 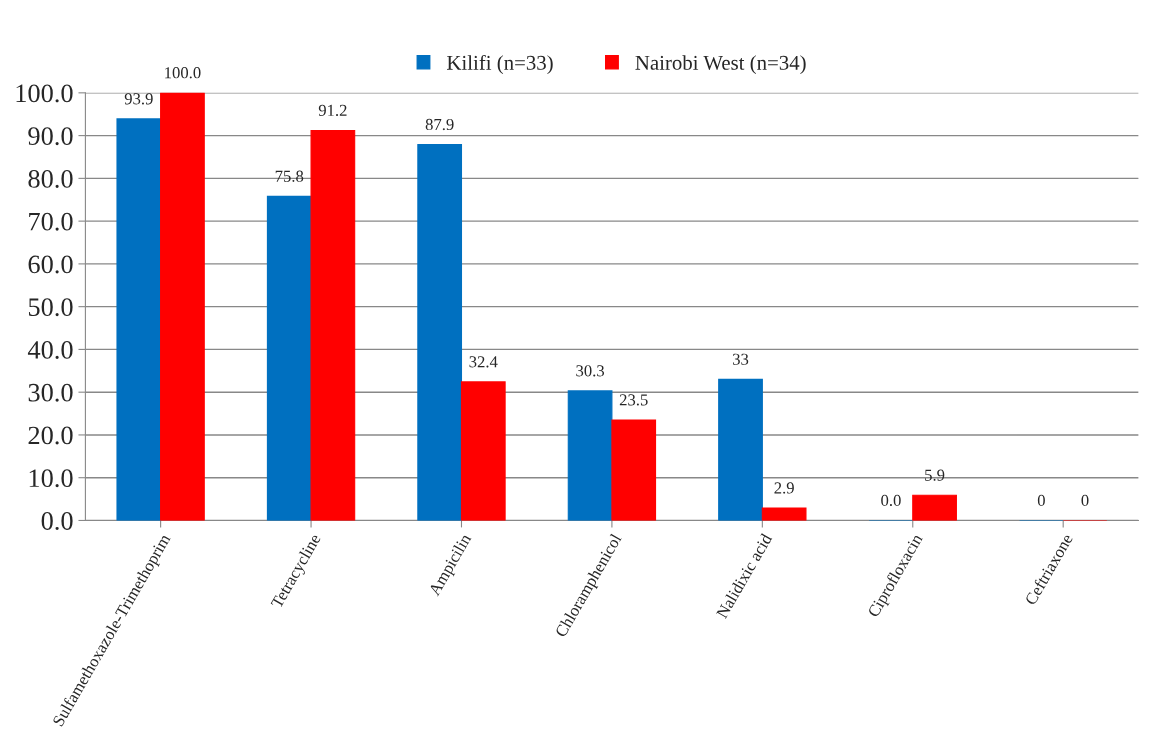 What do you see at coordinates (332, 110) in the screenshot?
I see `data-label: 91.2` at bounding box center [332, 110].